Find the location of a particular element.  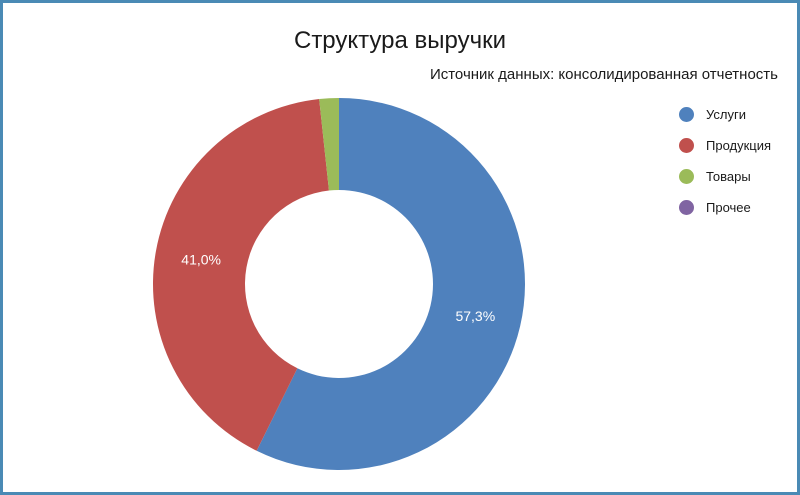

chart-legend: Услуги Продукция Товары Прочее is located at coordinates (725, 161).